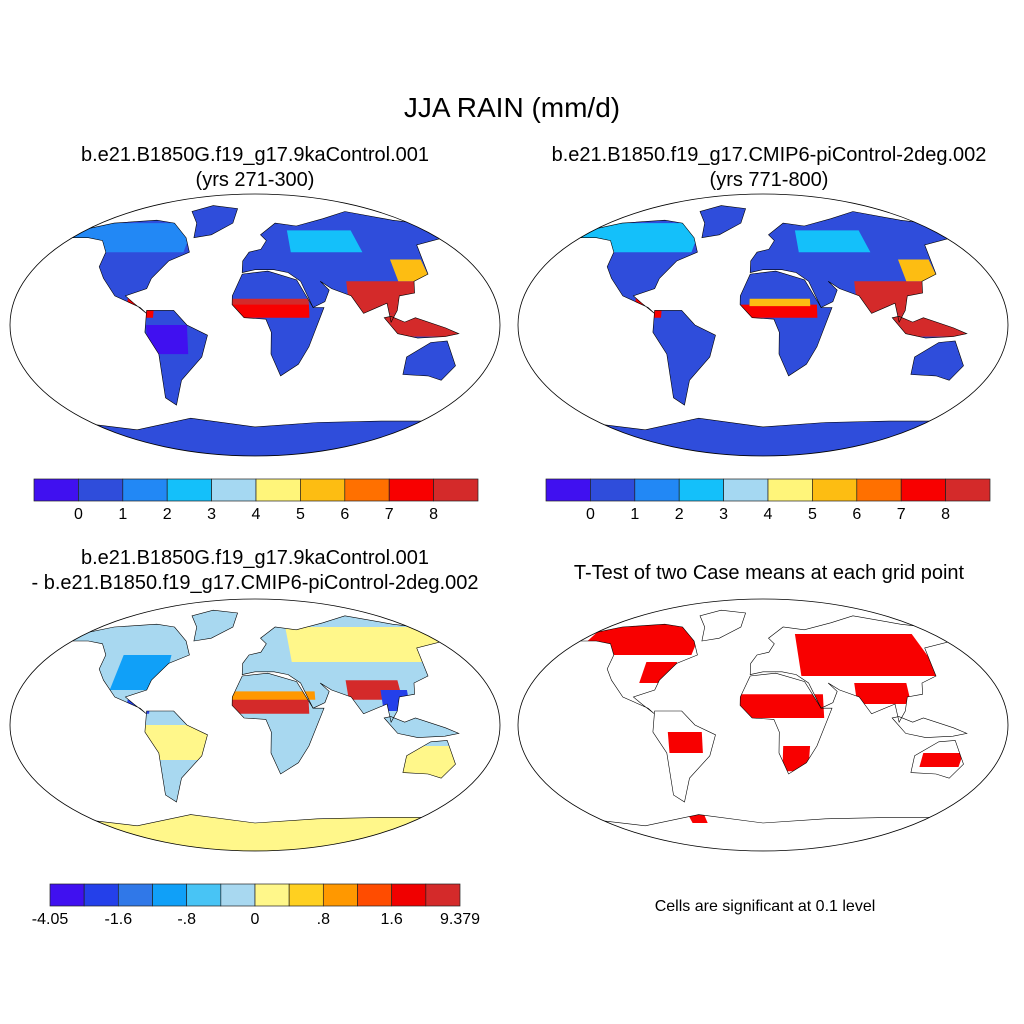 This screenshot has height=1024, width=1024. I want to click on landmass-antarctica, so click(763, 437).